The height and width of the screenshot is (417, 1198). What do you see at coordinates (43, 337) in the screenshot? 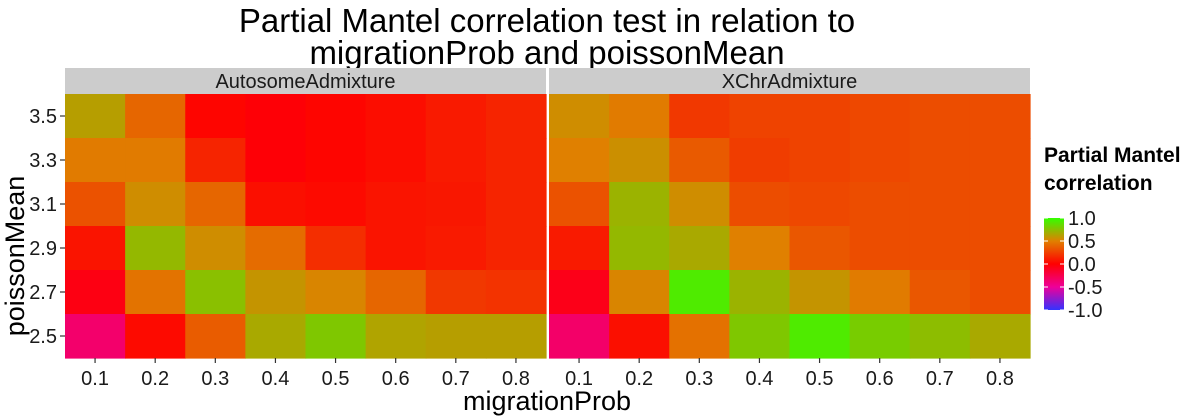
I see `y-tick-label: 2.5` at bounding box center [43, 337].